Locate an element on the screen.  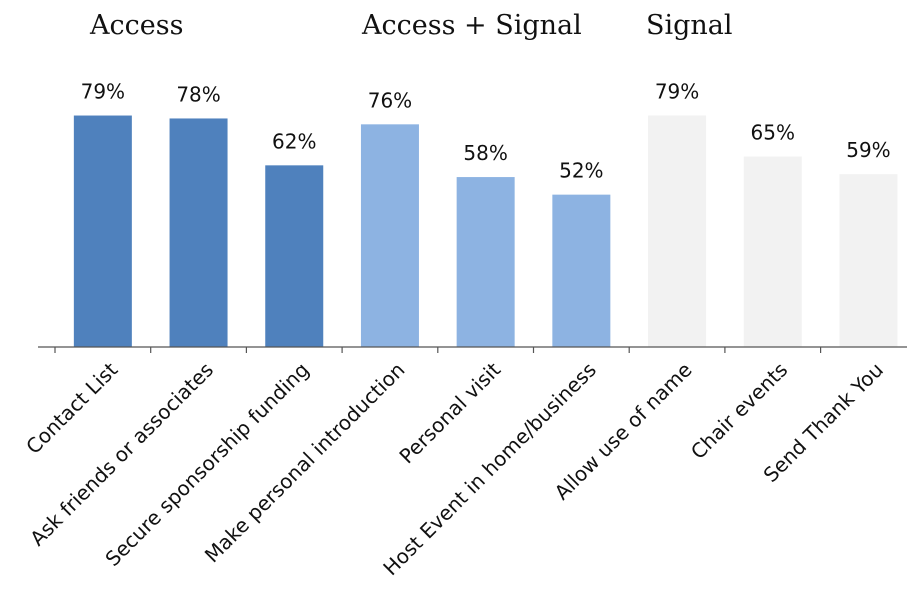
category-label-secure-sponsorship-funding: Secure sponsorship funding is located at coordinates (206, 464).